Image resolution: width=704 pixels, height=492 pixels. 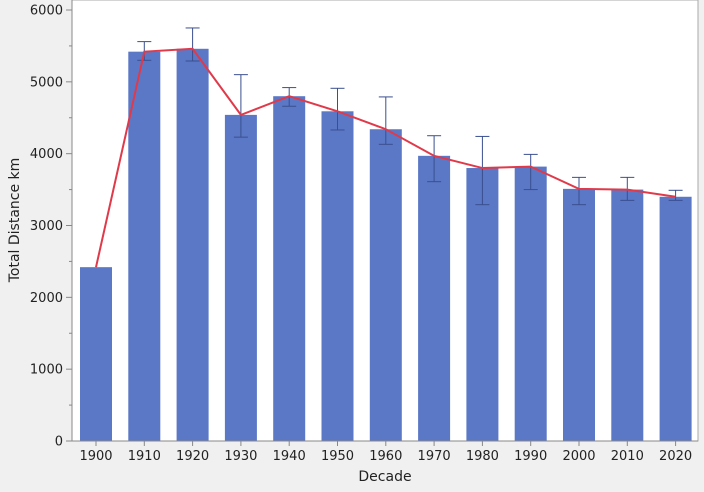 What do you see at coordinates (434, 456) in the screenshot?
I see `x-tick-label-1970: 1970` at bounding box center [434, 456].